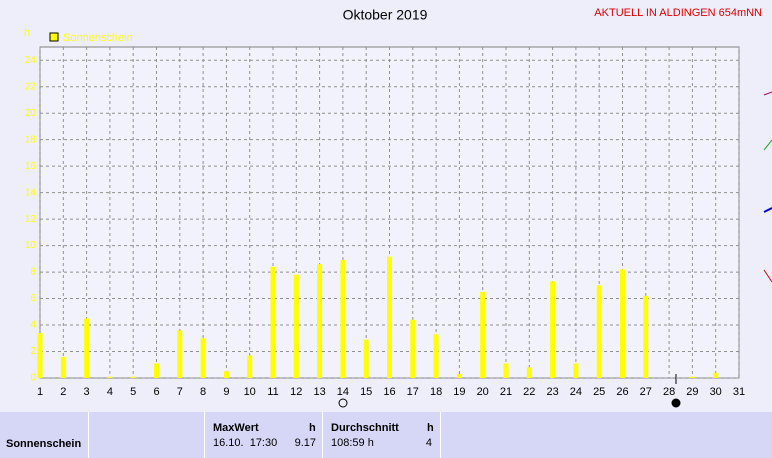 The height and width of the screenshot is (458, 772). I want to click on max-value: 9.17, so click(305, 443).